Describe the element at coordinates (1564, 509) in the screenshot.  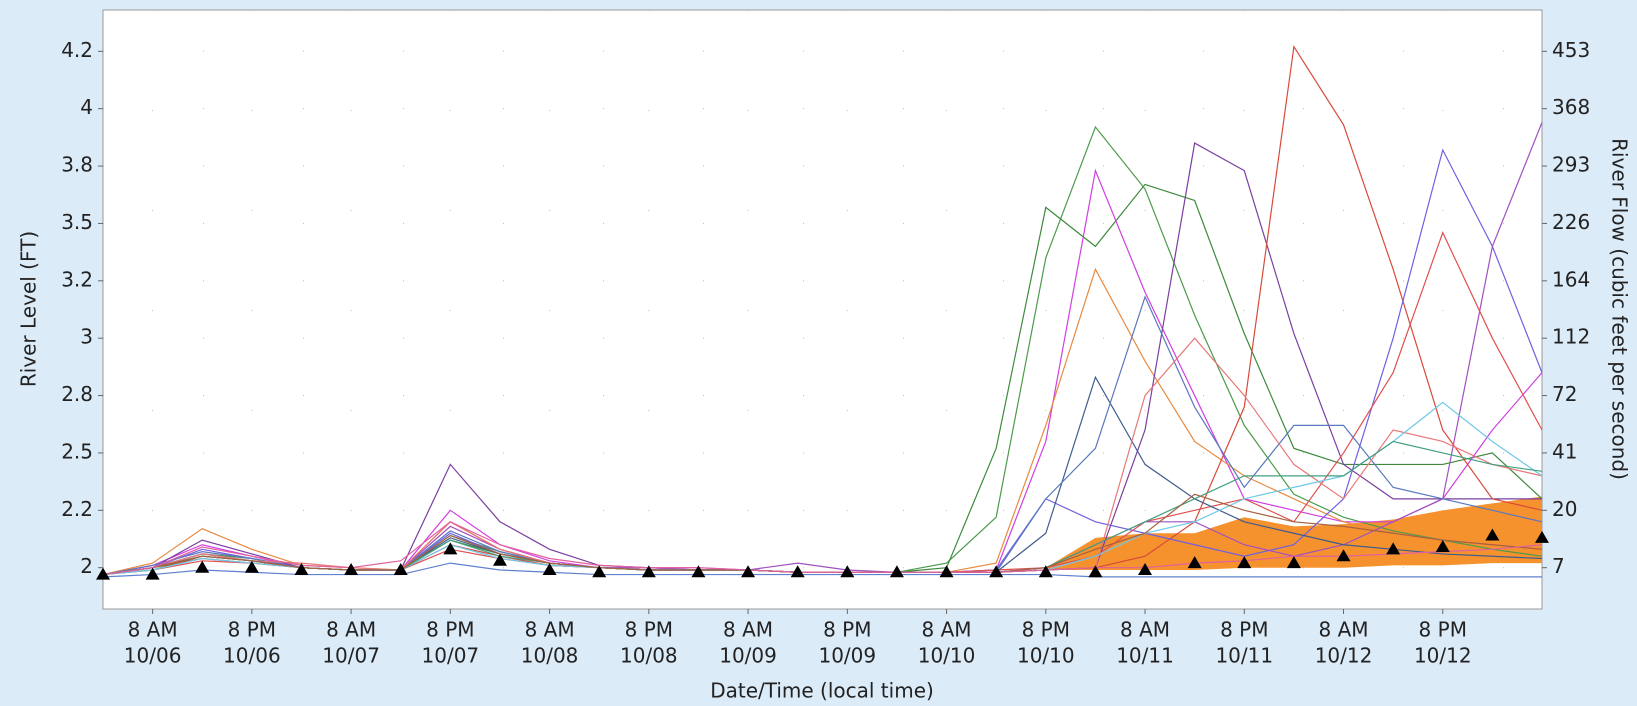
I see `y2-tick-label: 20` at that location.